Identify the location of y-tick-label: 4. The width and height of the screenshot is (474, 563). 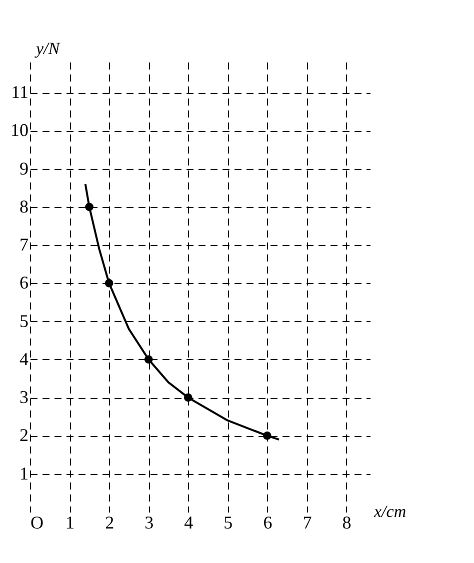
(24, 358).